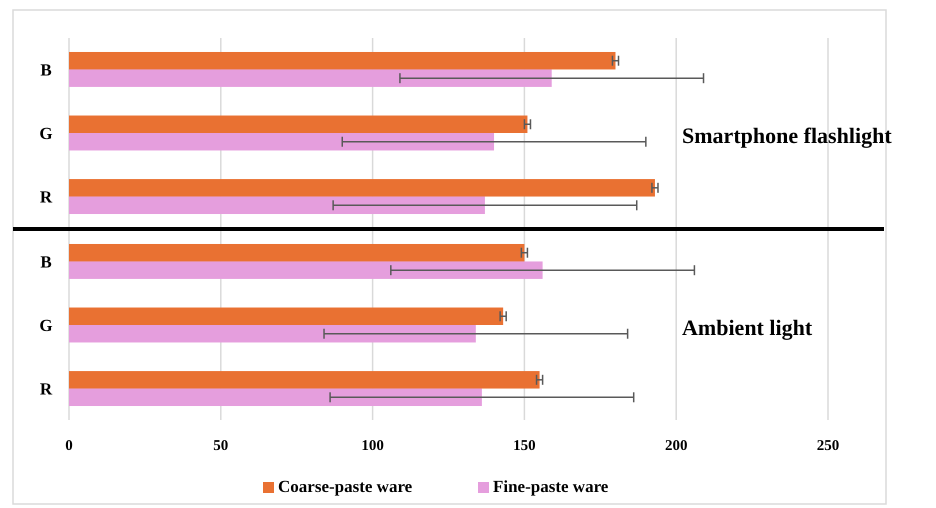  I want to click on annotation: Smartphone flashlight, so click(787, 135).